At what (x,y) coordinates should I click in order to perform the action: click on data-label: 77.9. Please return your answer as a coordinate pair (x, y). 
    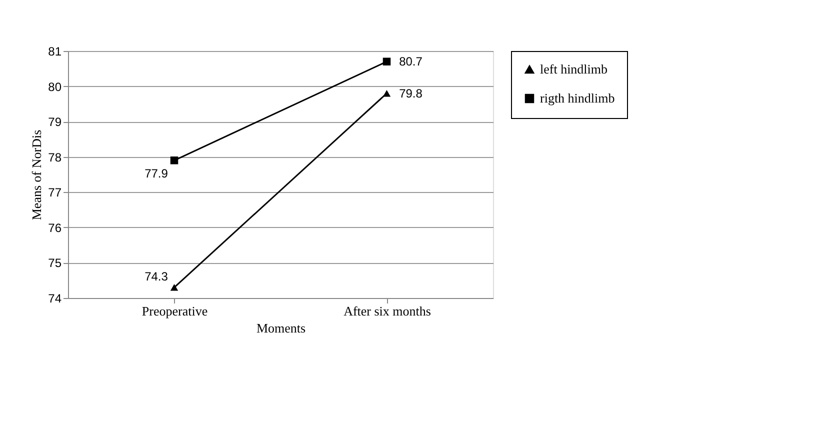
    Looking at the image, I should click on (156, 173).